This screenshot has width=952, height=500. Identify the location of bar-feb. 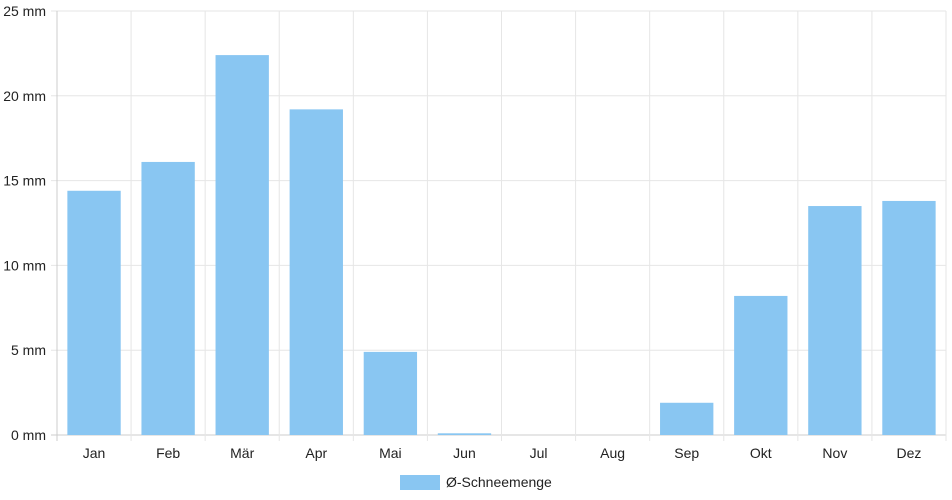
(168, 298).